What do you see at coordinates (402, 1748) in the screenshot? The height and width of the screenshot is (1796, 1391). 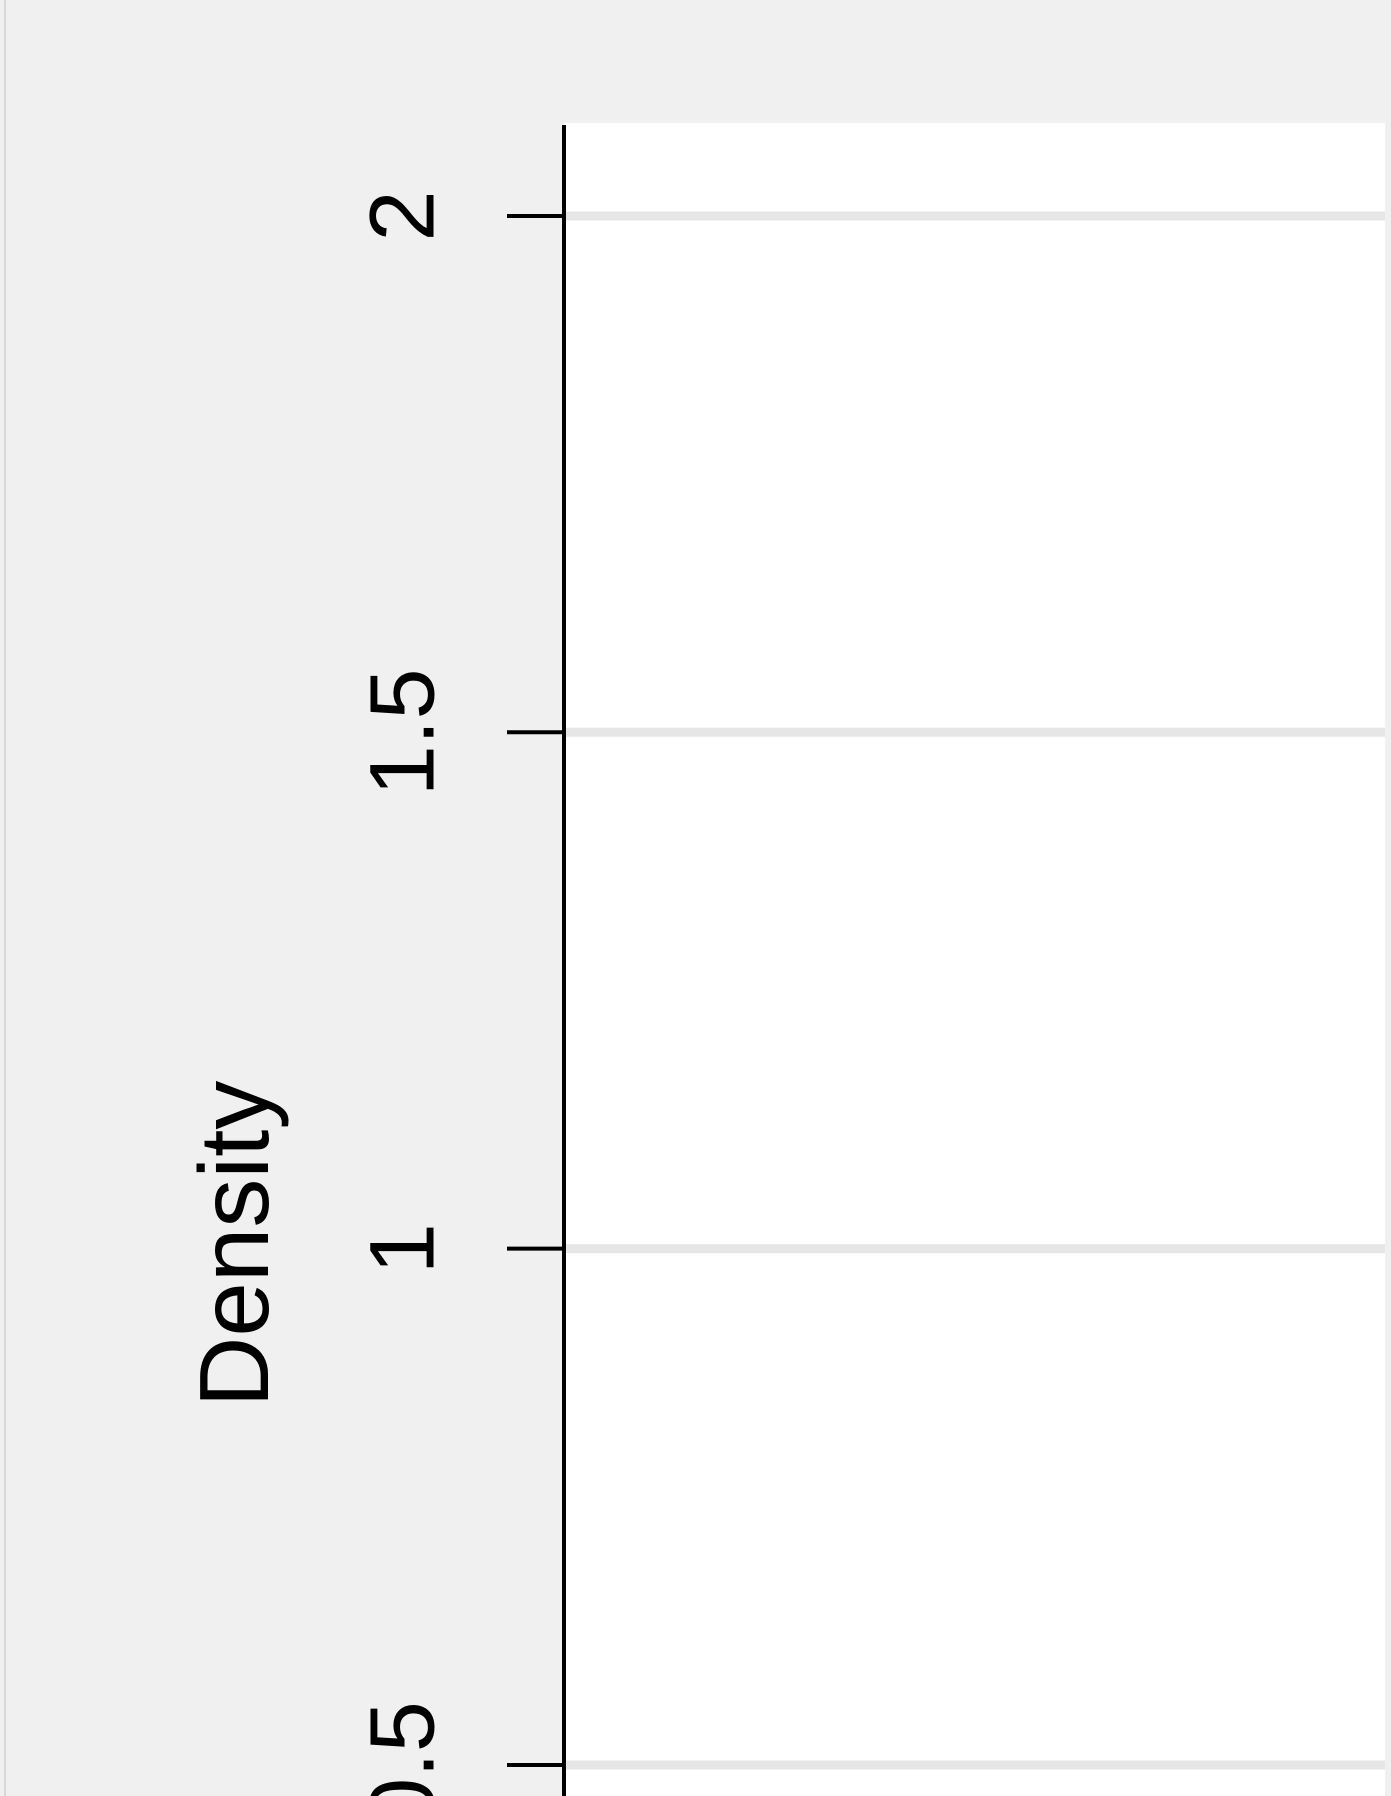 I see `y-tick-label: 0.5` at bounding box center [402, 1748].